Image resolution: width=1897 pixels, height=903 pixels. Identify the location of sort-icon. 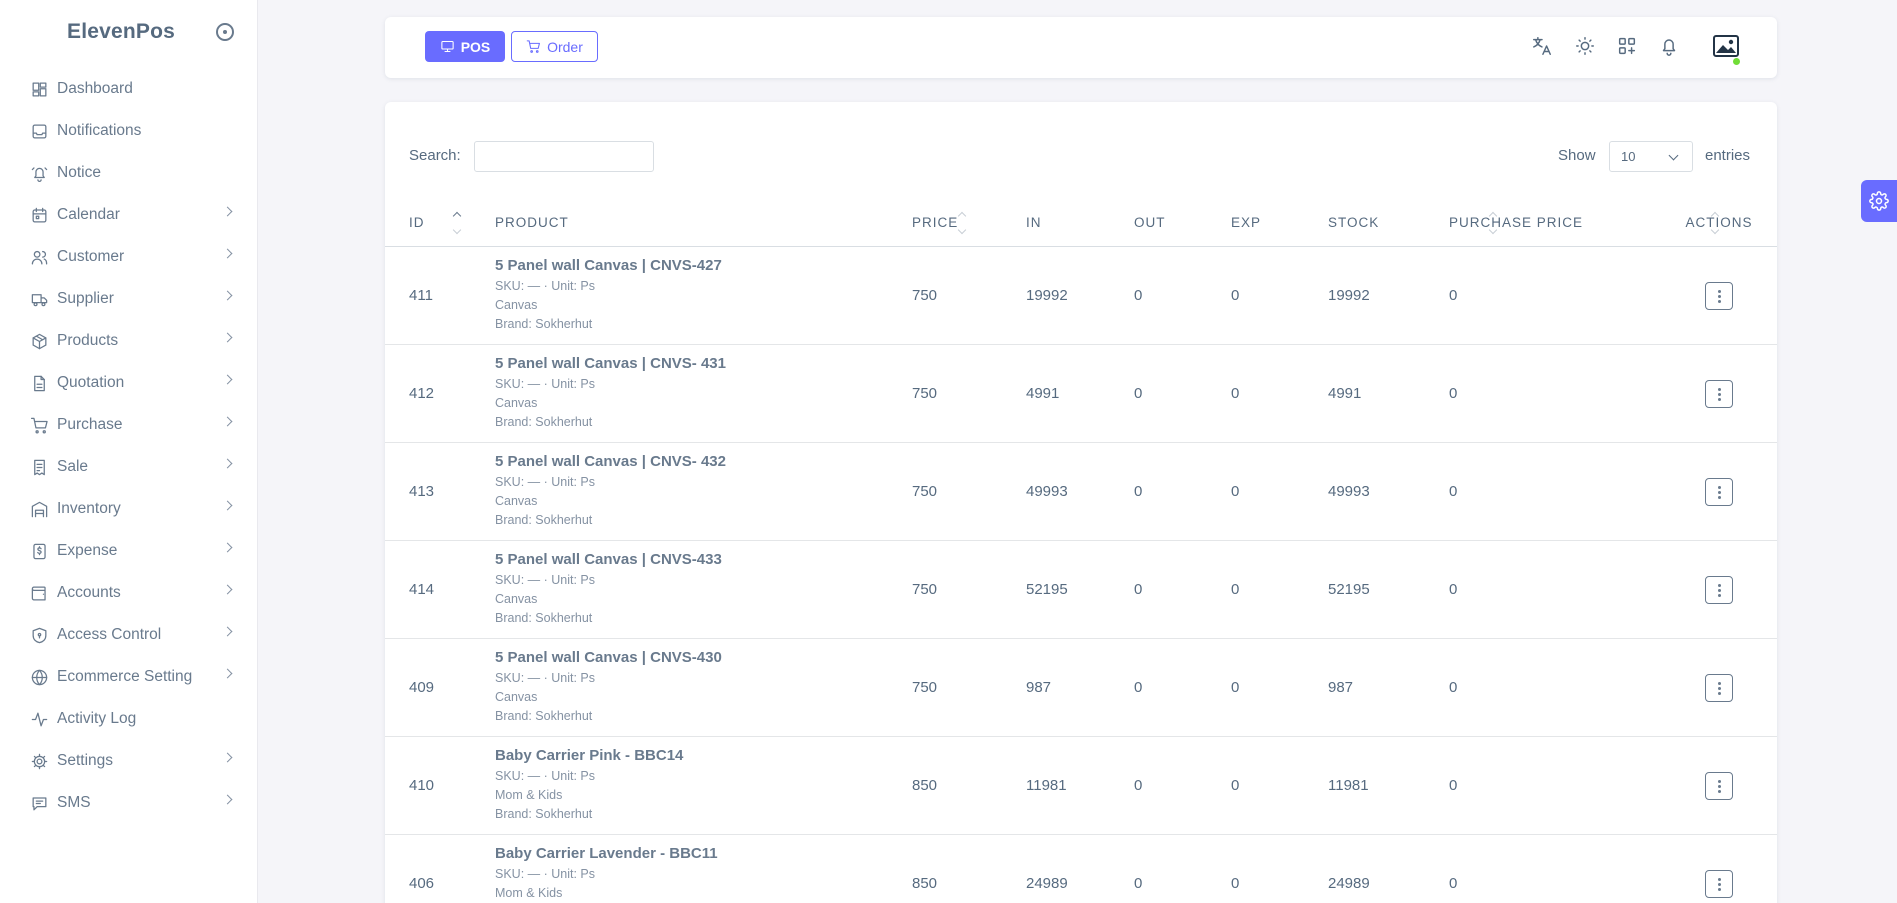
(457, 224).